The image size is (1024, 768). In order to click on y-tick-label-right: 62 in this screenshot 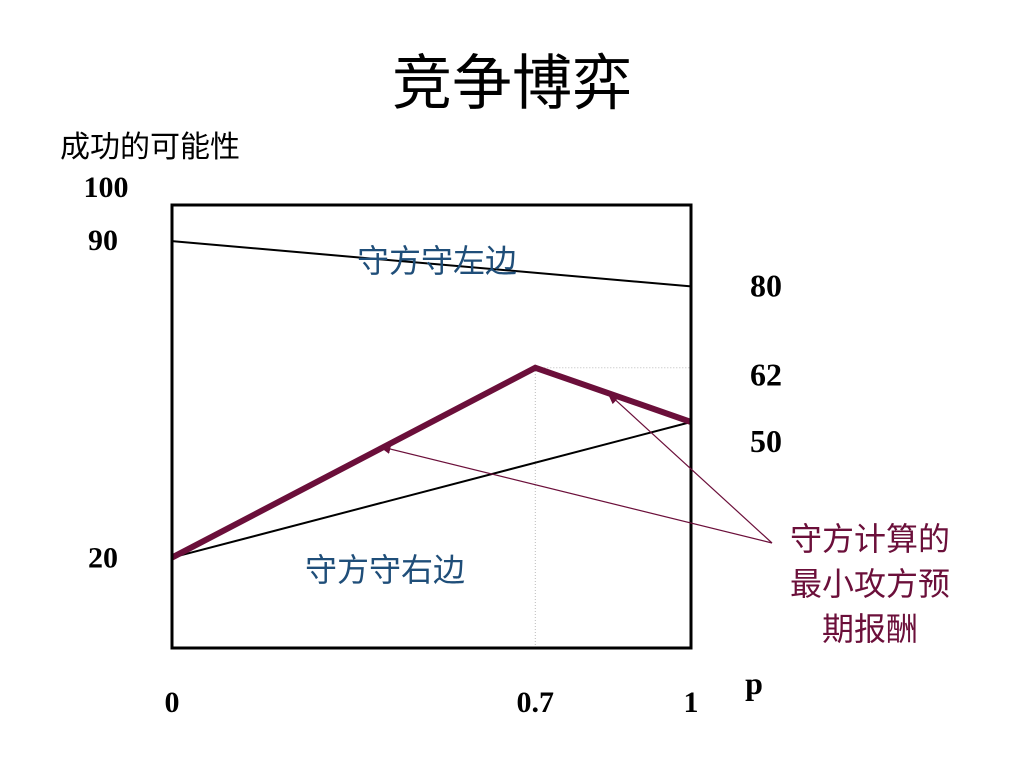, I will do `click(766, 375)`.